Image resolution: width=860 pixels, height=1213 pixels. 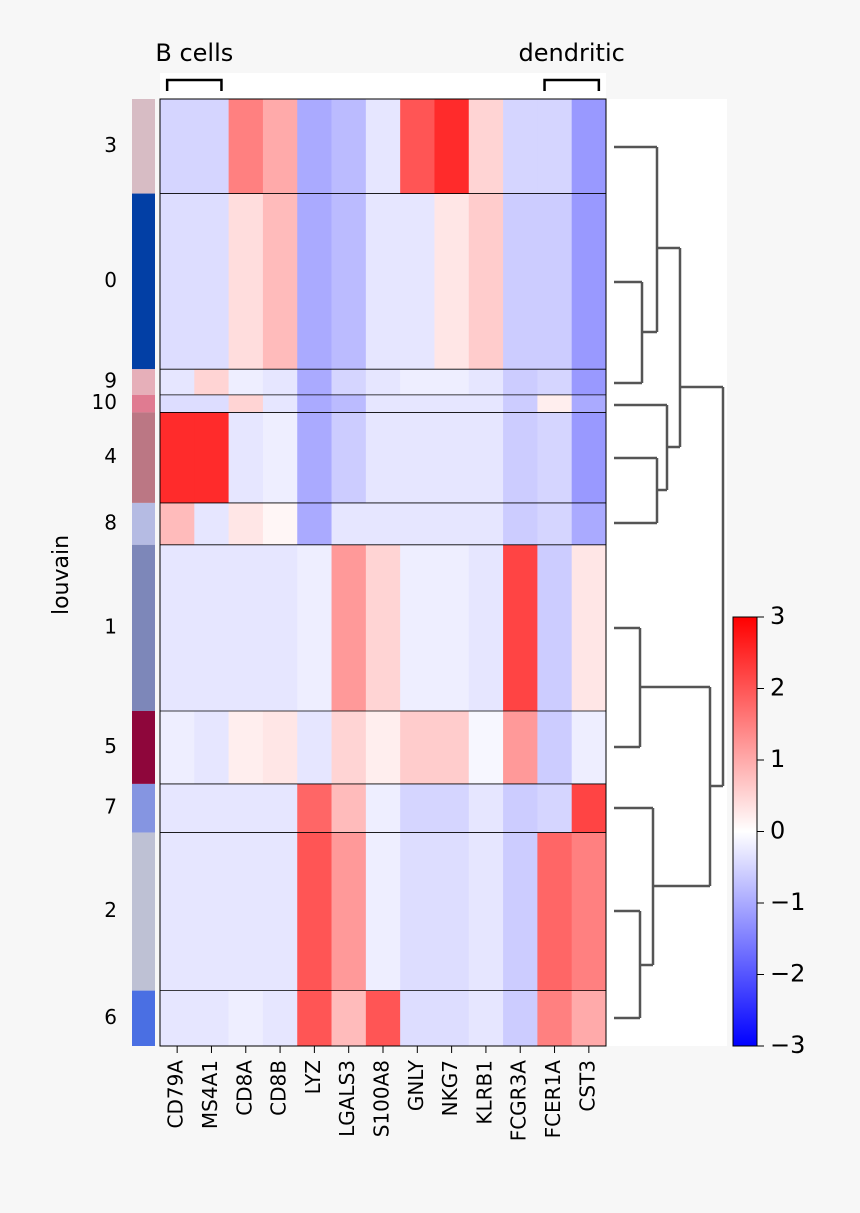 I want to click on y-axis-label: louvain, so click(x=61, y=575).